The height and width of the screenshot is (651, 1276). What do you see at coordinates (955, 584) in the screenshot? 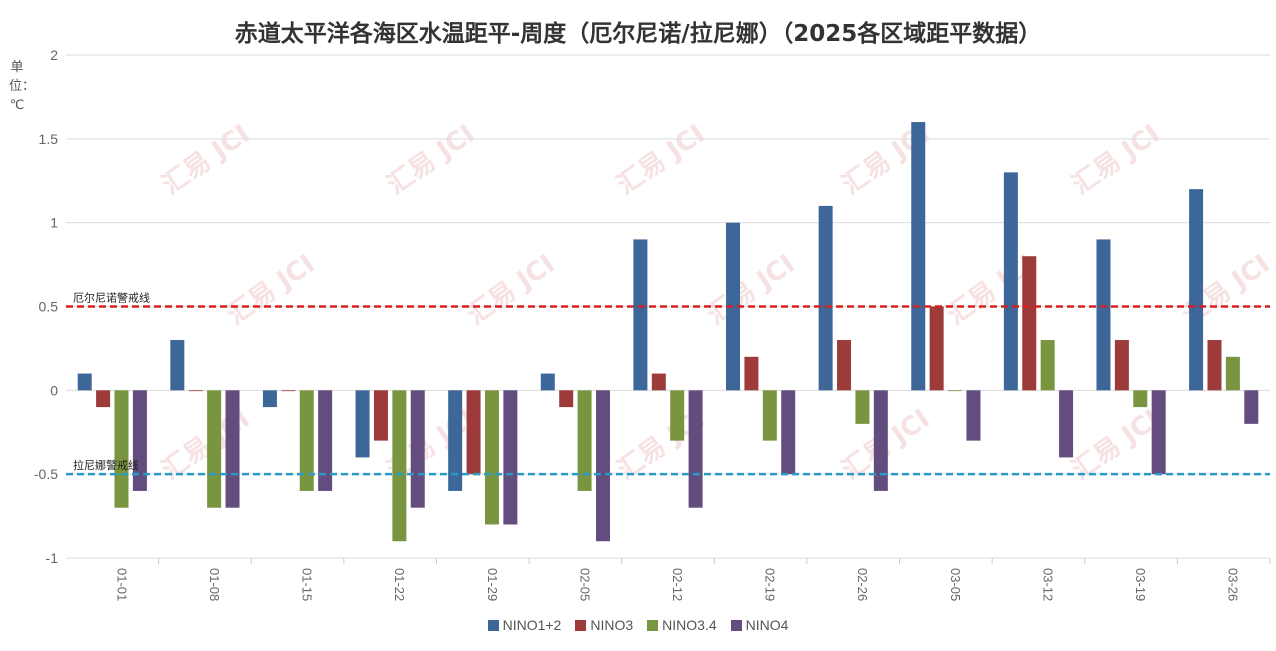
I see `x-tick-label: 03-05` at bounding box center [955, 584].